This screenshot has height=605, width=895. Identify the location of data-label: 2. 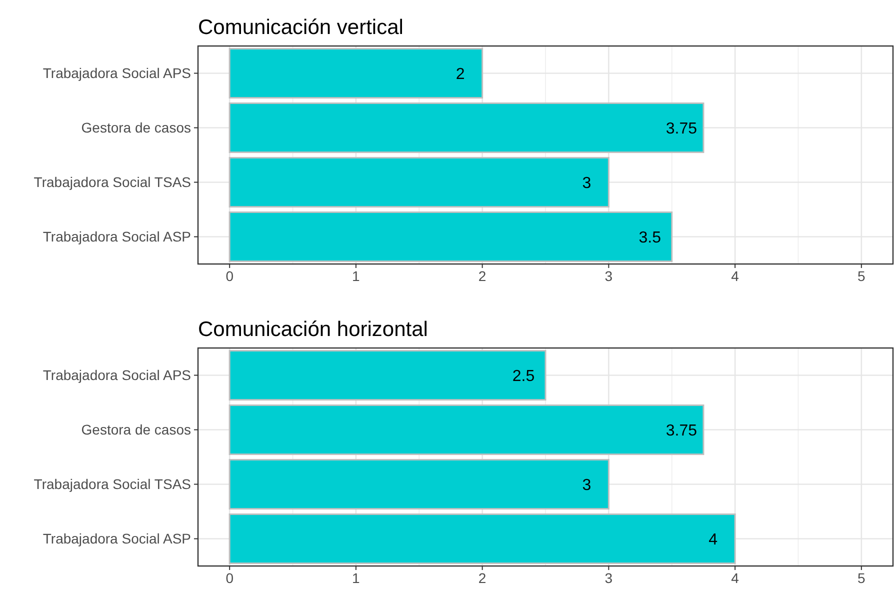
(460, 74).